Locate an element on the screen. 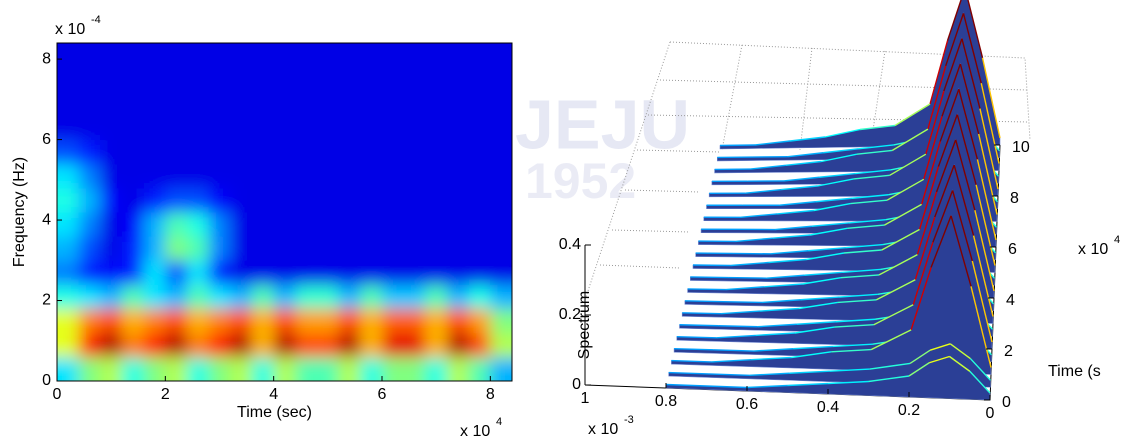  x-tick-label: 2 is located at coordinates (165, 394).